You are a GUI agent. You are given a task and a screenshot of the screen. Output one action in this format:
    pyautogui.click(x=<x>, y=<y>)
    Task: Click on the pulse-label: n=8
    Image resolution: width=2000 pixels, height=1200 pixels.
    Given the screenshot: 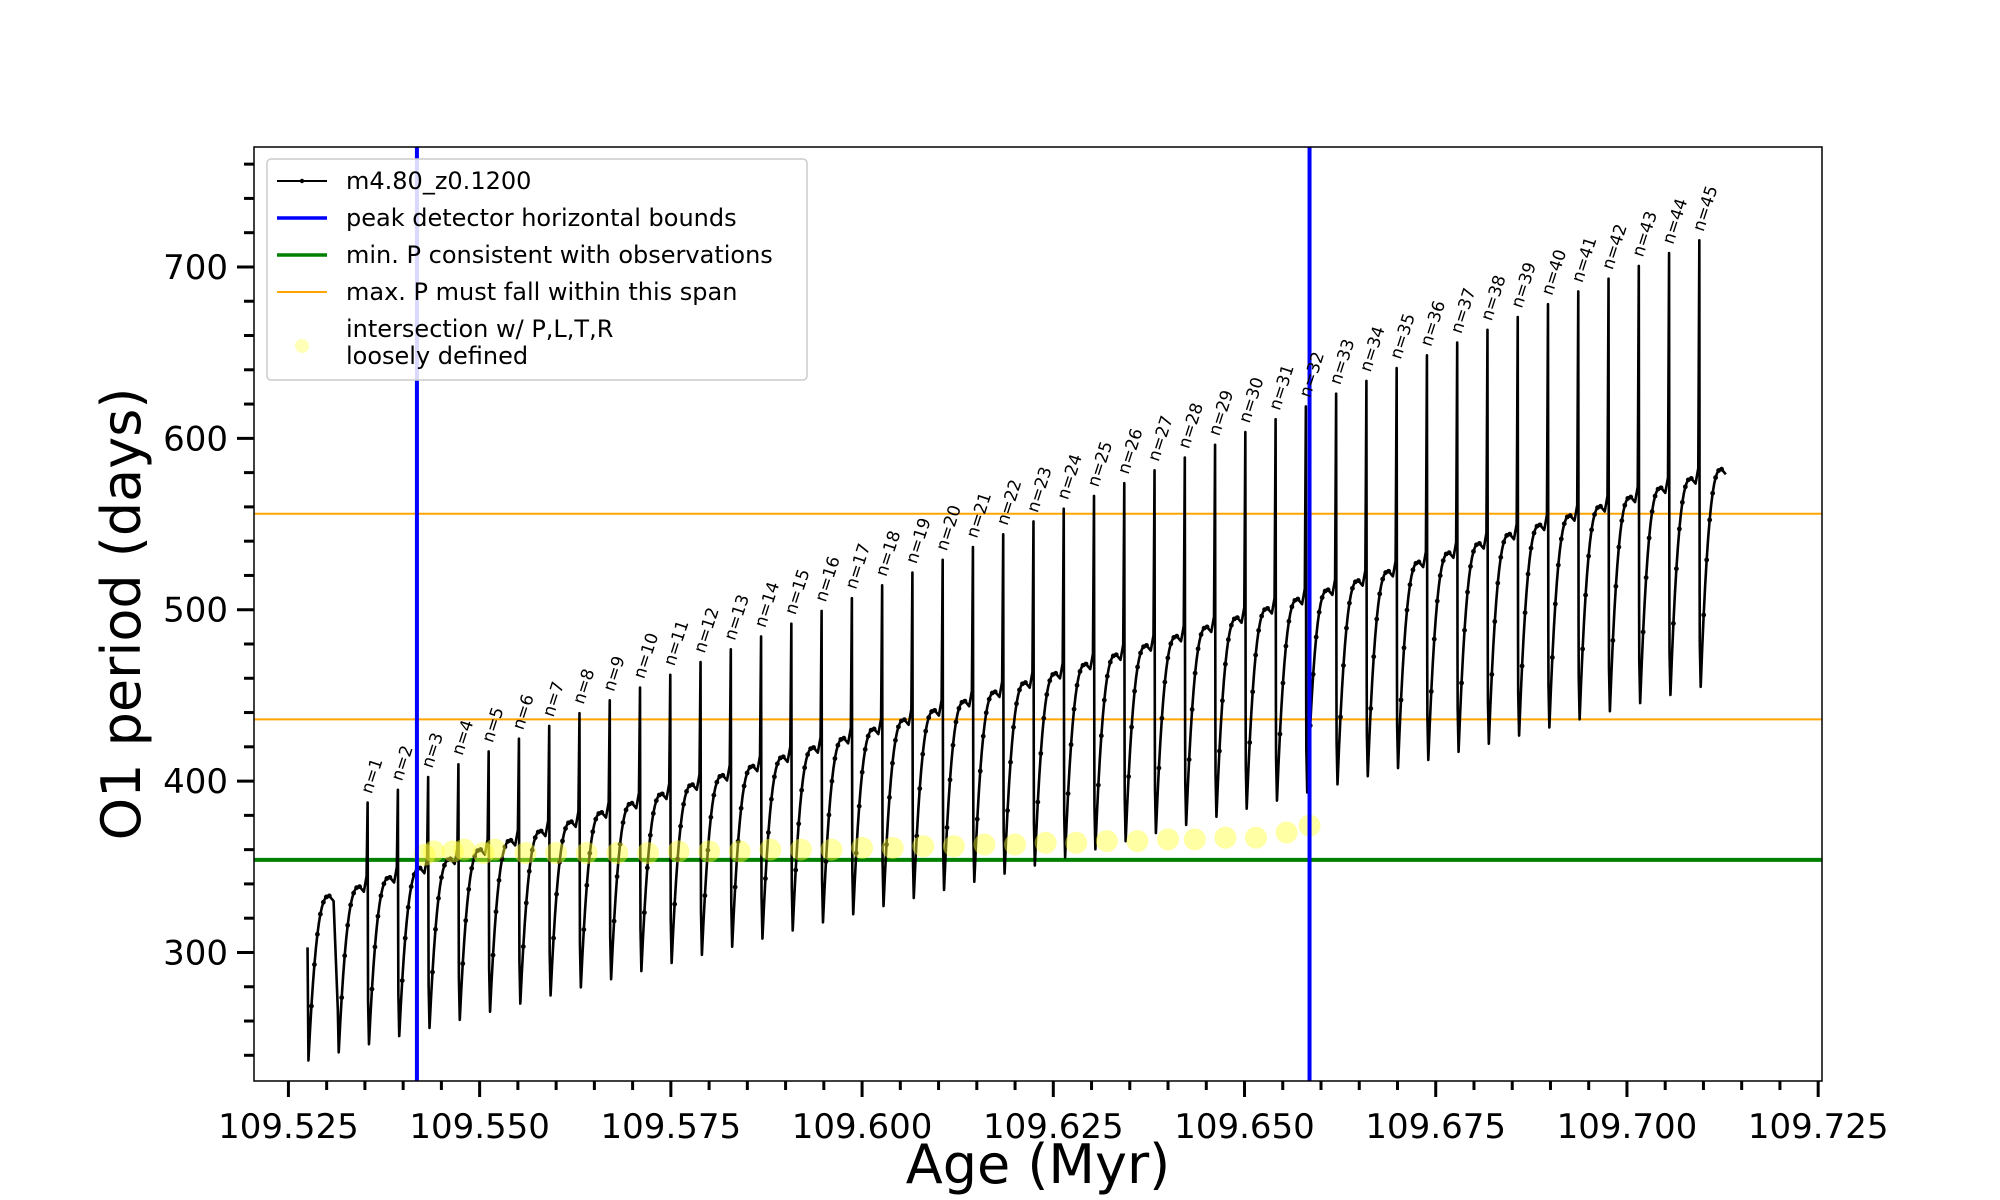 What is the action you would take?
    pyautogui.click(x=584, y=686)
    